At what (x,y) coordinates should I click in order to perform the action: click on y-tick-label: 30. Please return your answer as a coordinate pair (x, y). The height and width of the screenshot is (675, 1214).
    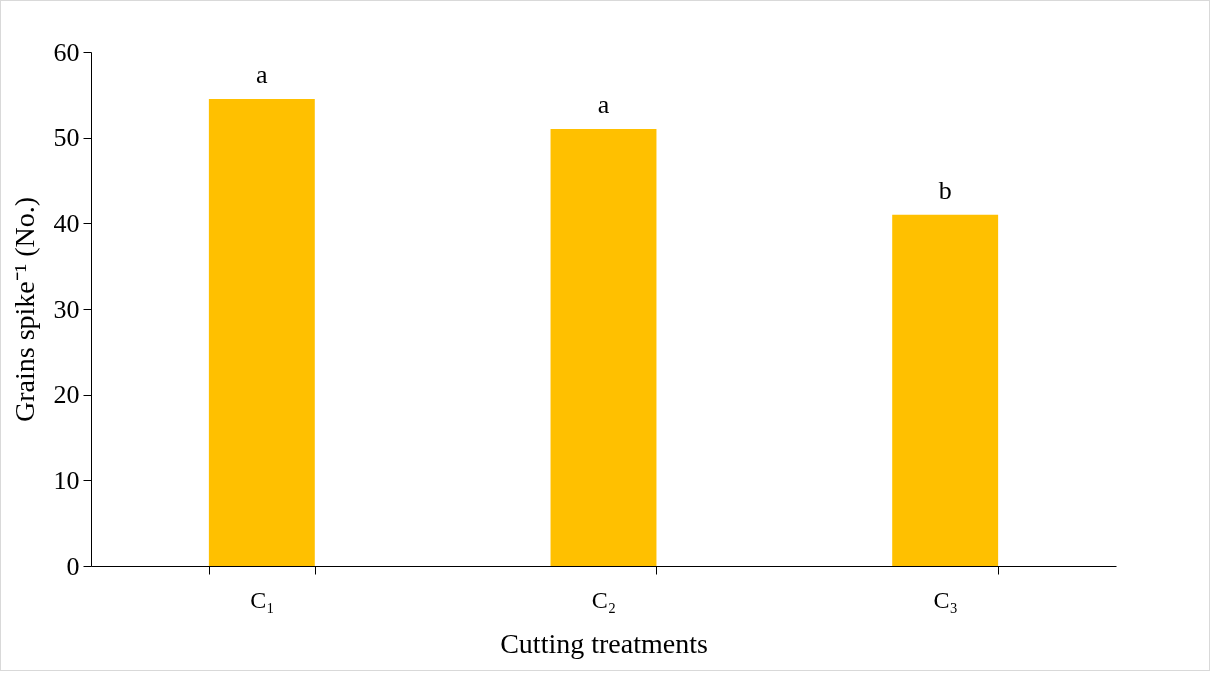
    Looking at the image, I should click on (66, 309).